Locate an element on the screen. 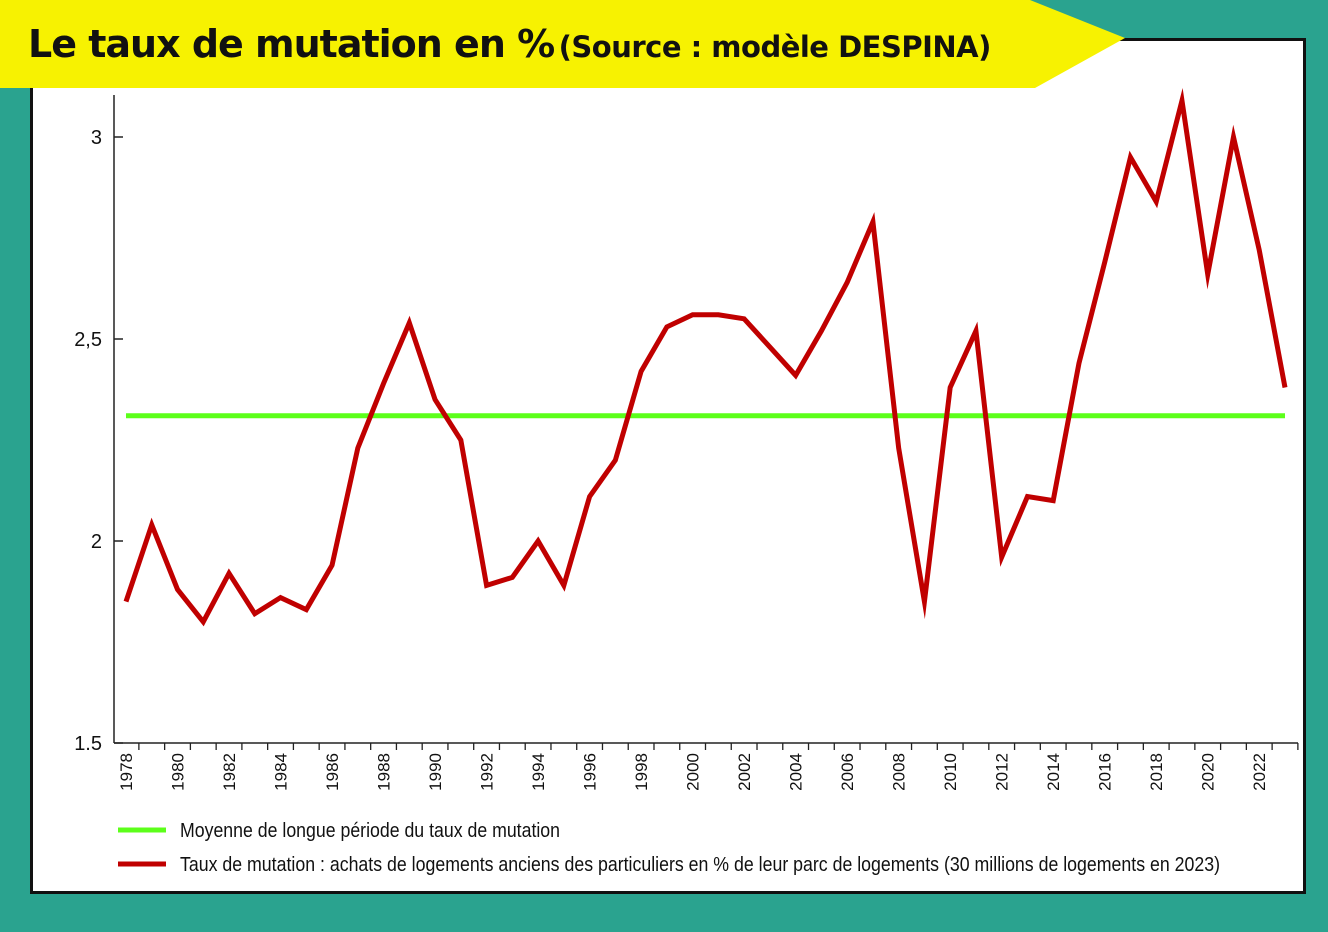  y-tick-label: 3 is located at coordinates (96, 138).